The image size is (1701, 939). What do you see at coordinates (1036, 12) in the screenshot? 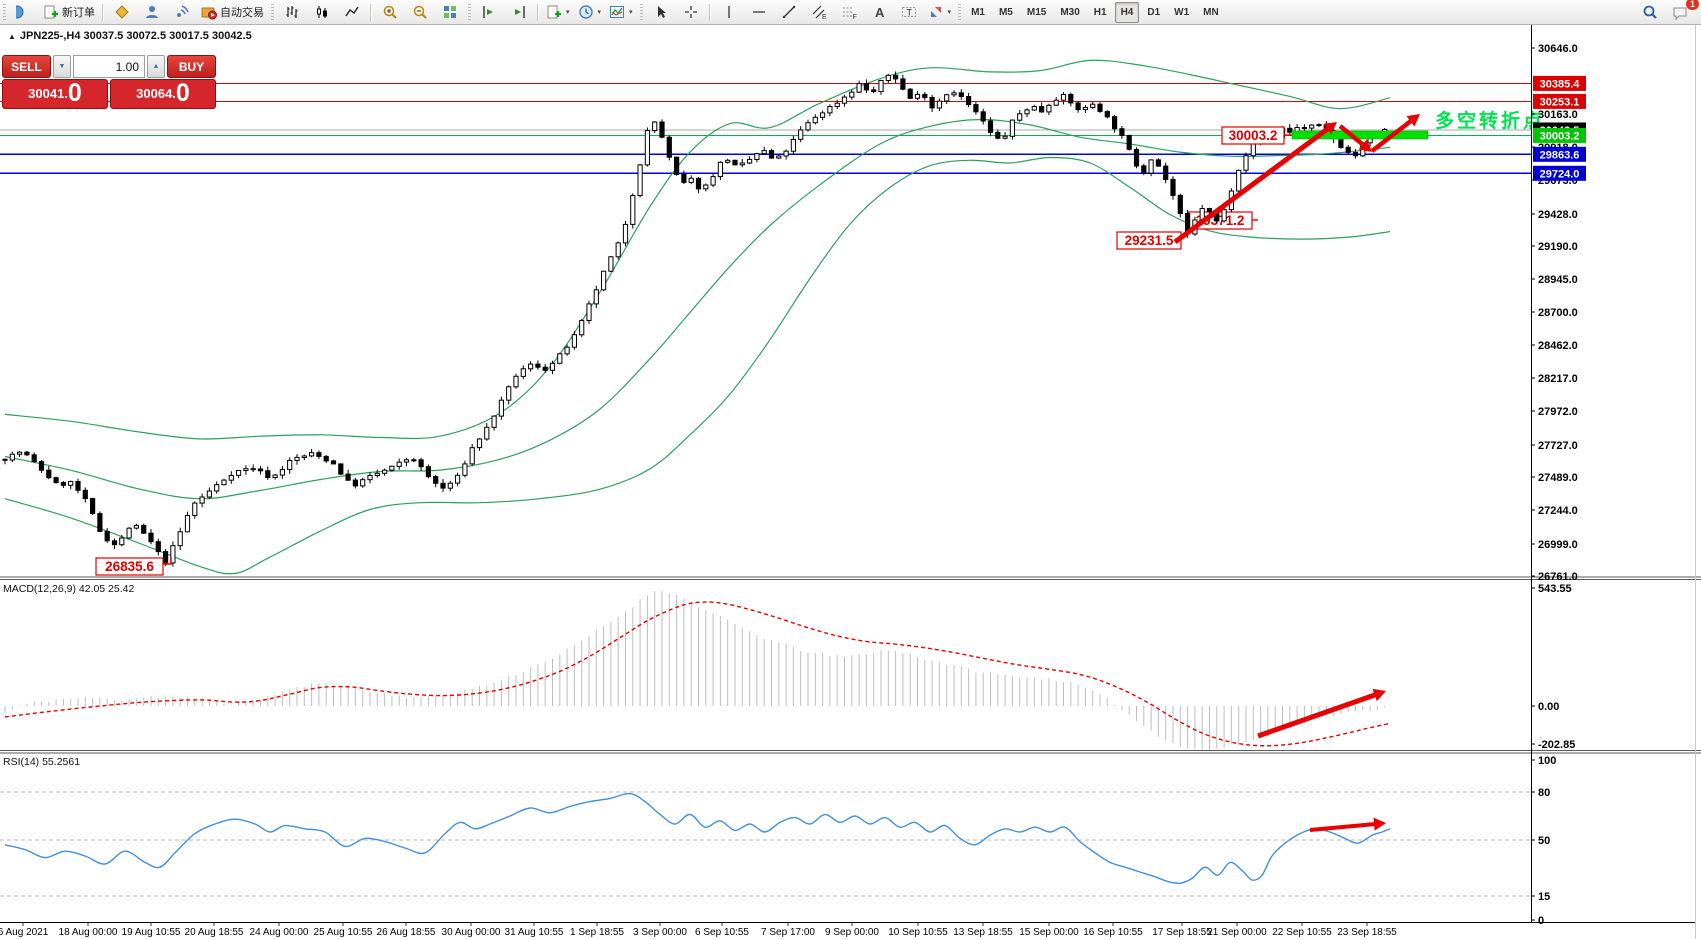
I see `timeframe-m15-button: M15` at bounding box center [1036, 12].